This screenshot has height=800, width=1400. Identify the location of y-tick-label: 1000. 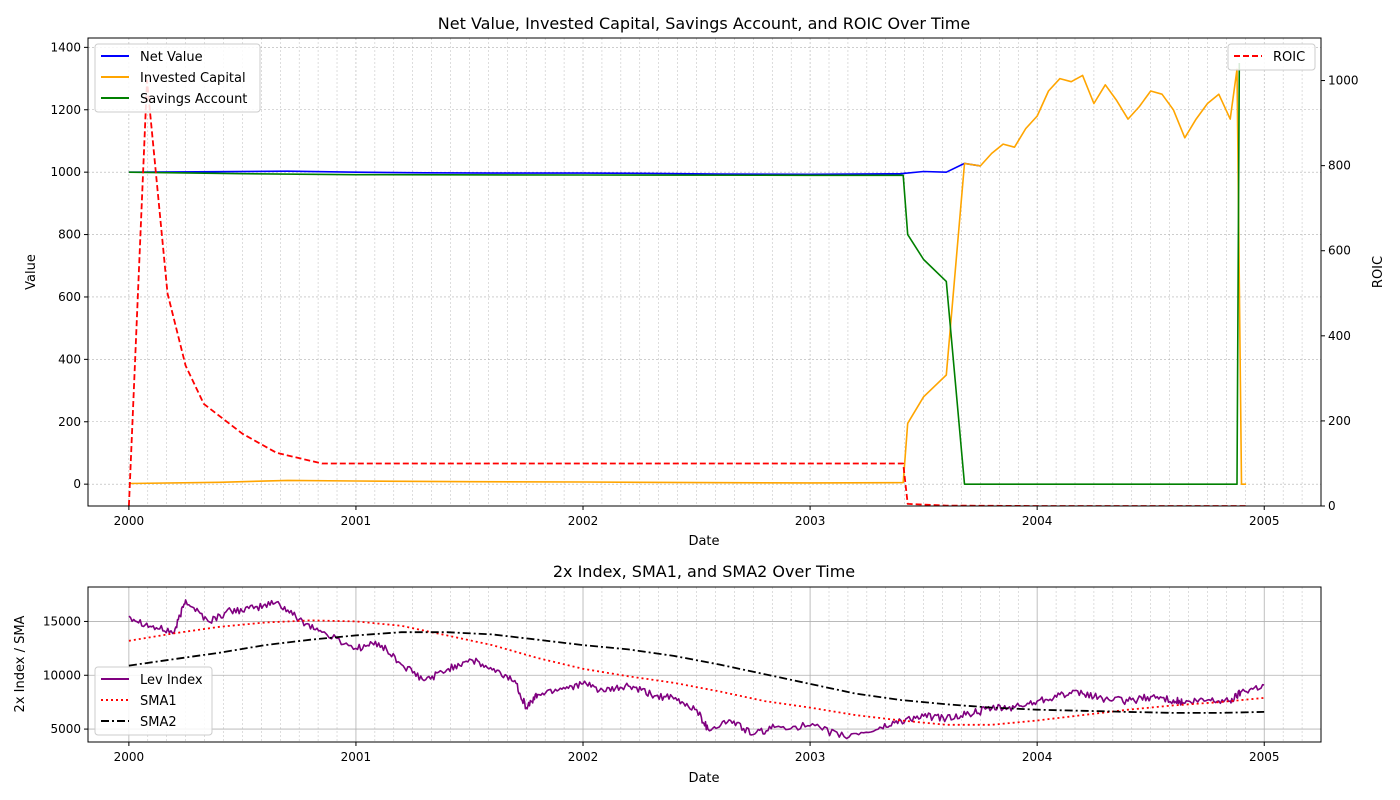
(65, 172).